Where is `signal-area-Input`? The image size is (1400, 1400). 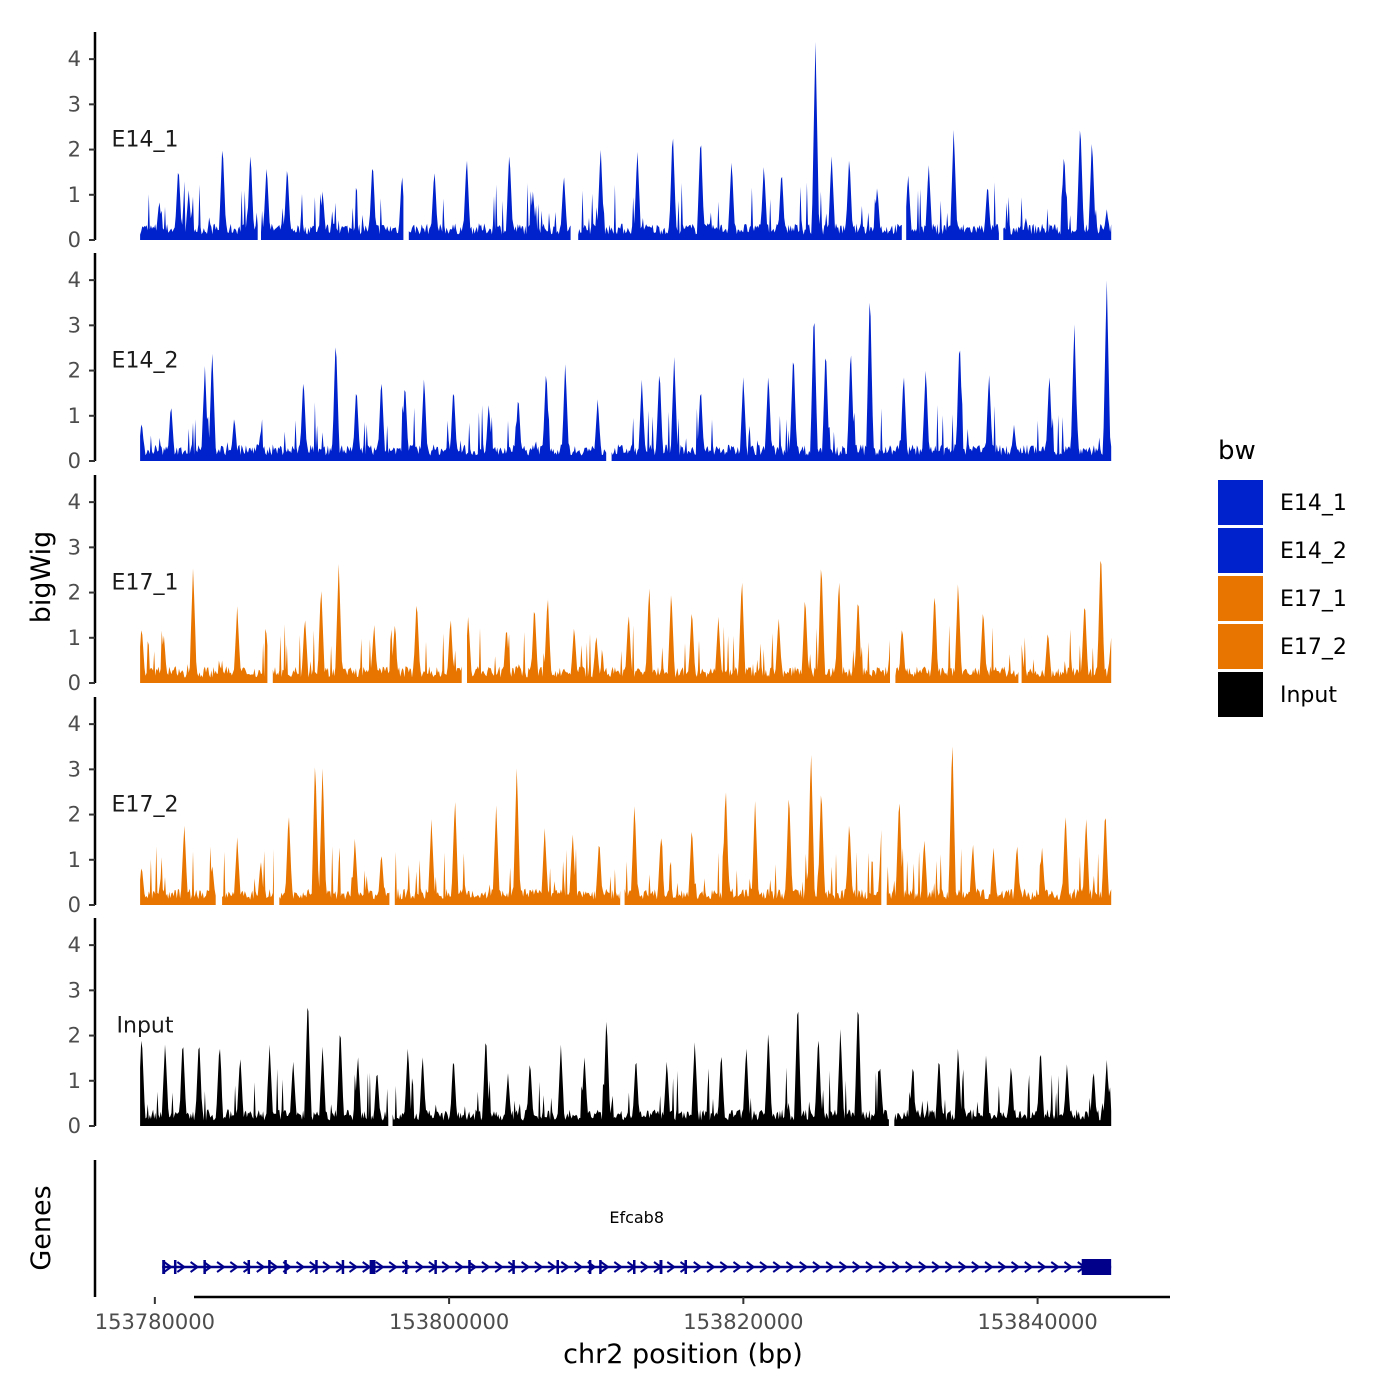 signal-area-Input is located at coordinates (626, 1066).